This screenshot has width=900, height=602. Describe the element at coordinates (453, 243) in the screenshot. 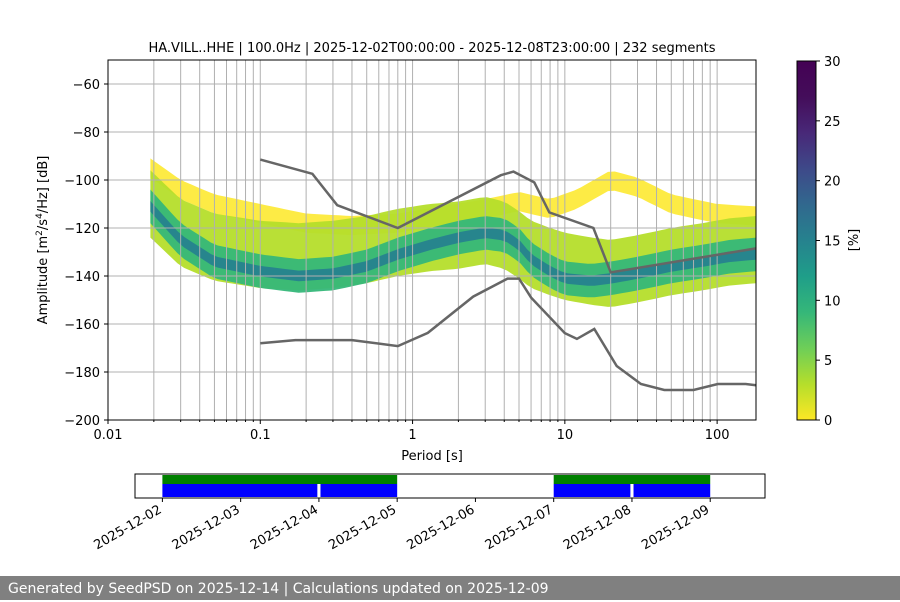

I see `density-band-core` at that location.